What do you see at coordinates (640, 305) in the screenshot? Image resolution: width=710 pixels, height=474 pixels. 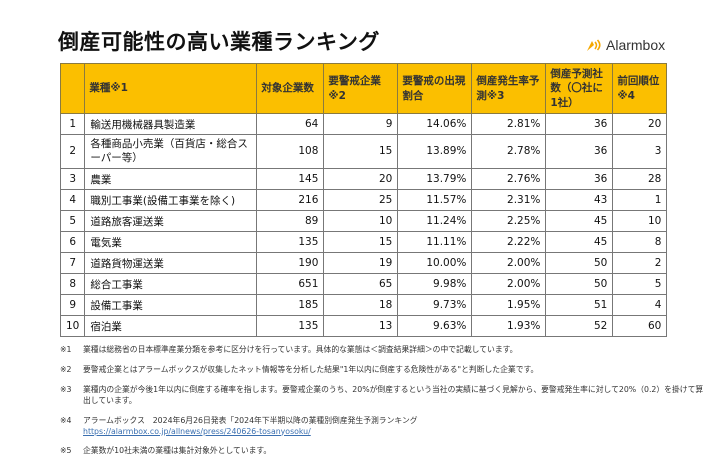 I see `value-cell: 4` at bounding box center [640, 305].